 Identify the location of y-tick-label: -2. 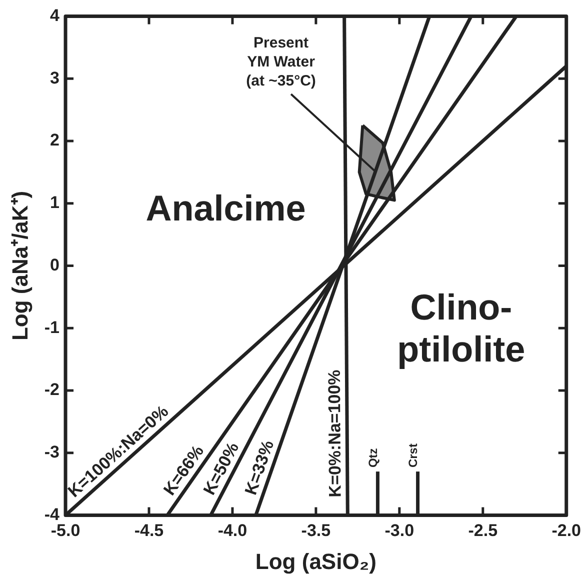
(52, 390).